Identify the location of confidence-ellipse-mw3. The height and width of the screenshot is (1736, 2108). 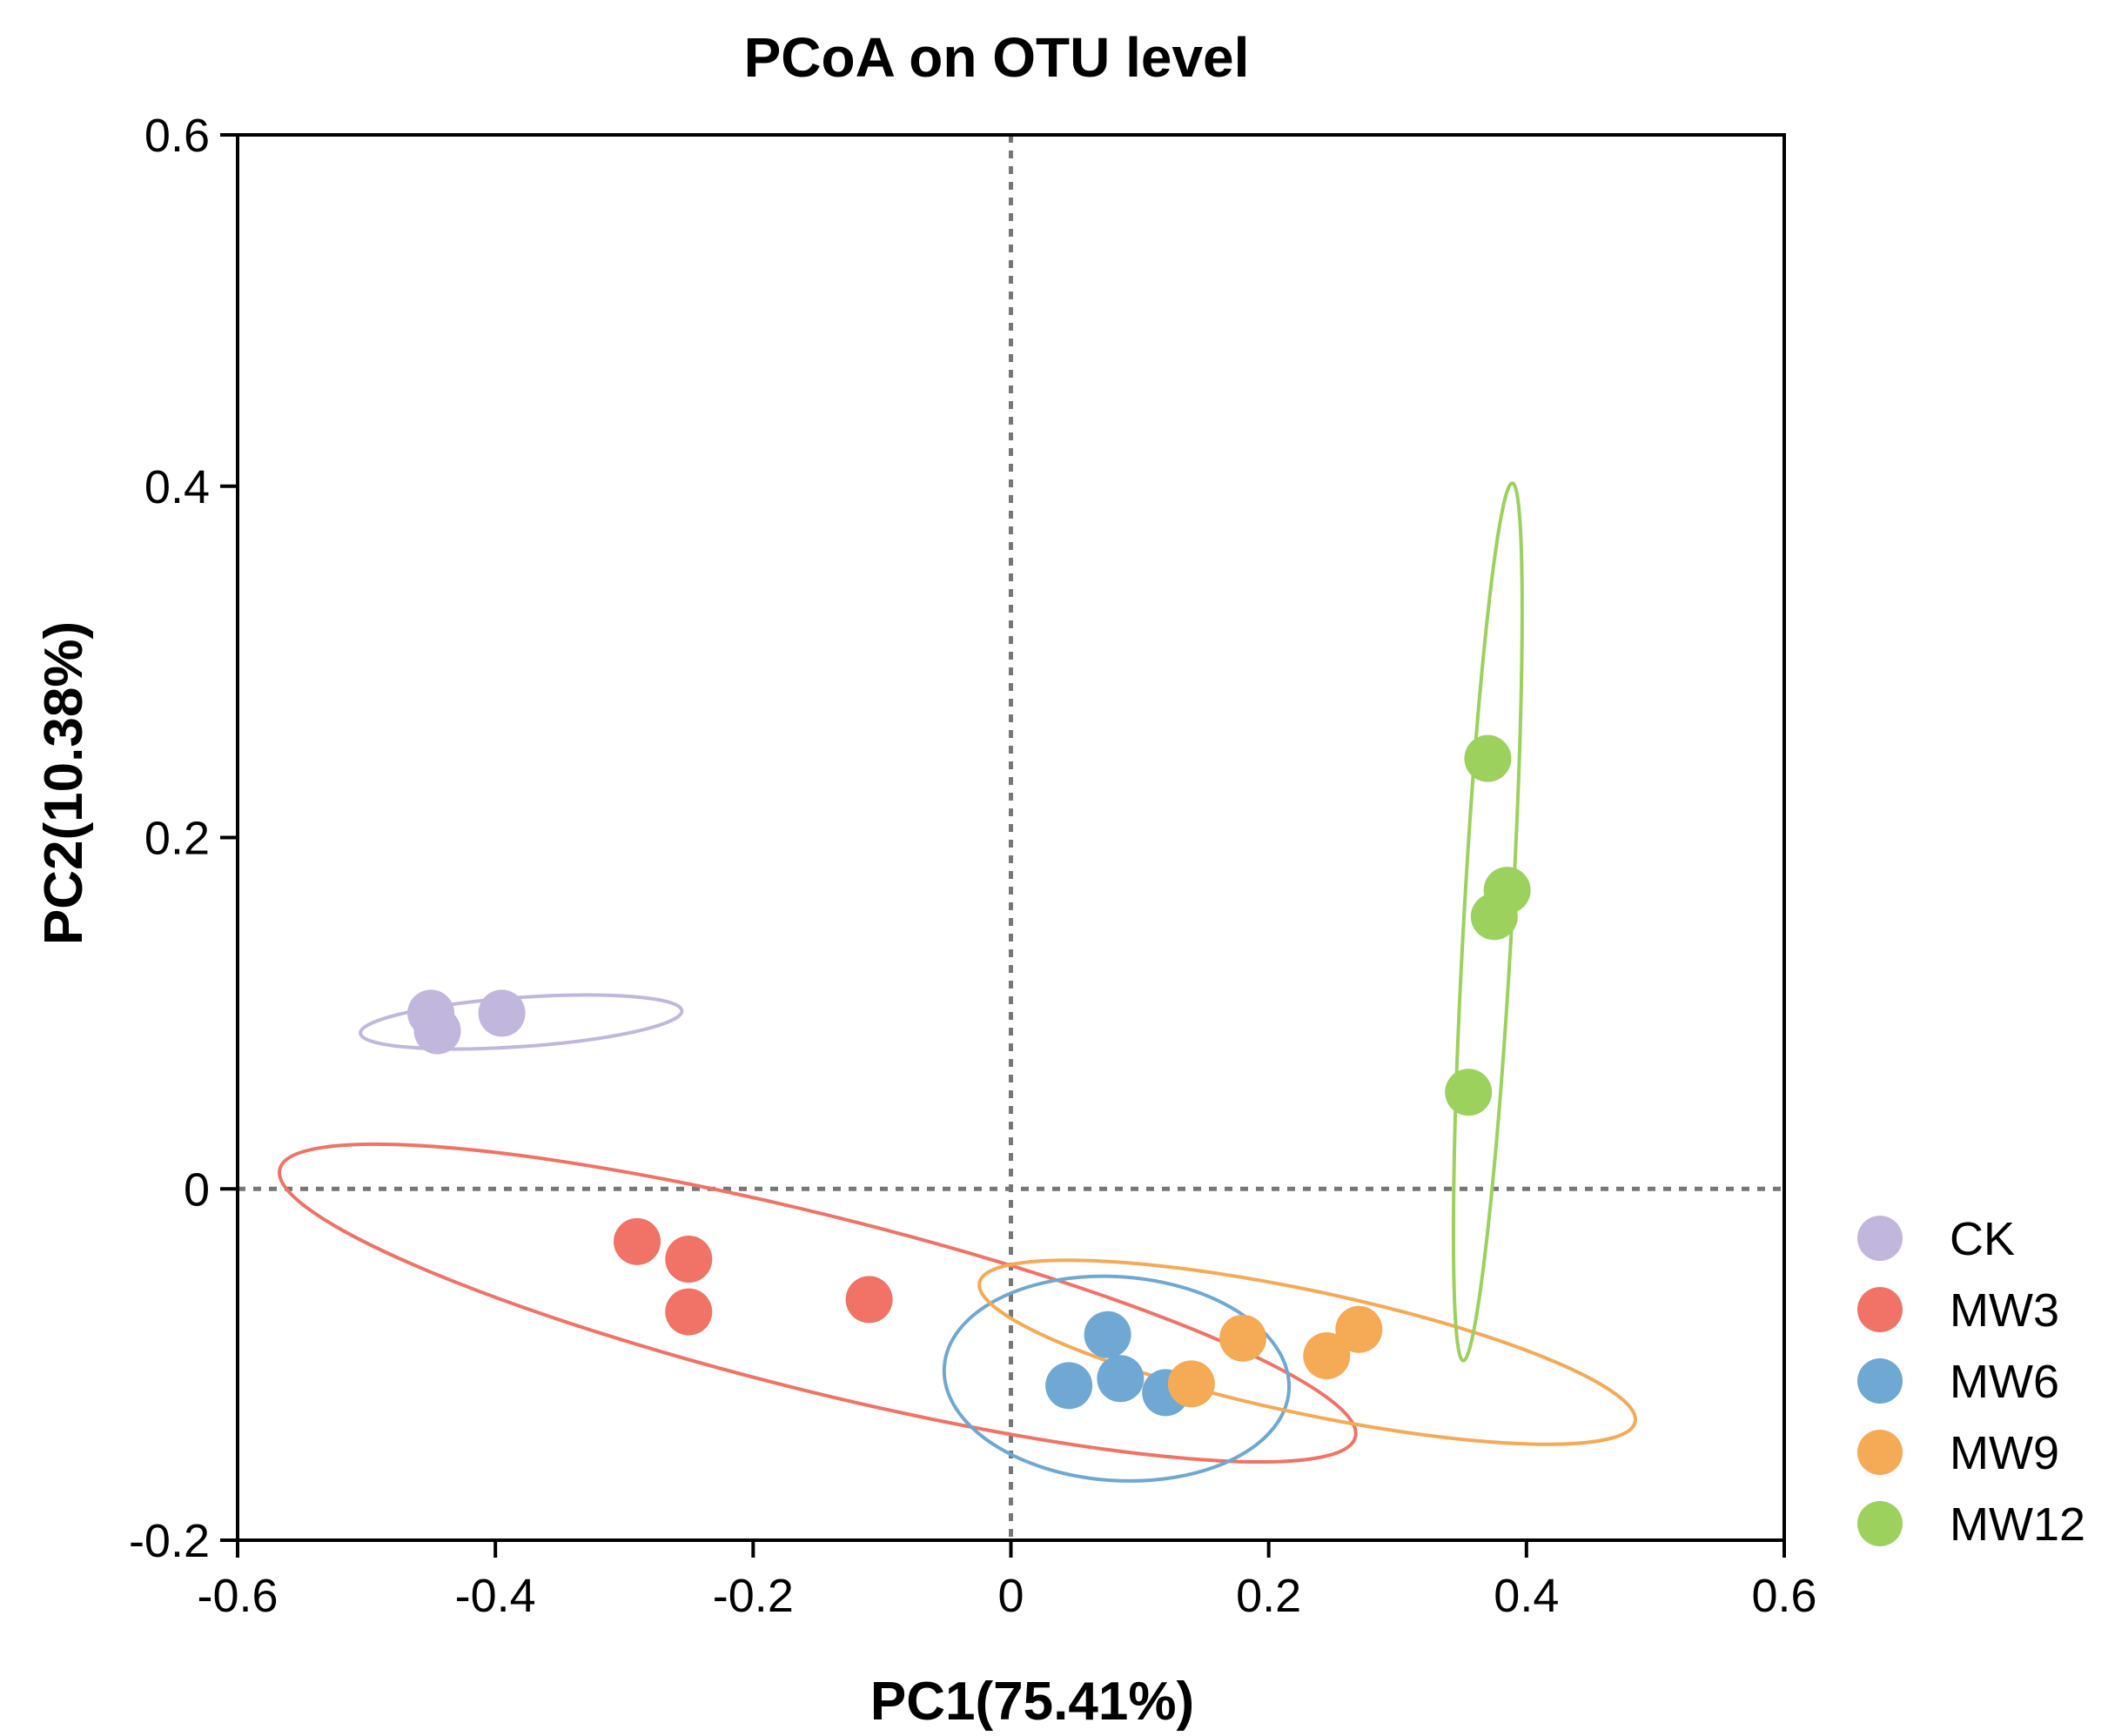
(818, 1304).